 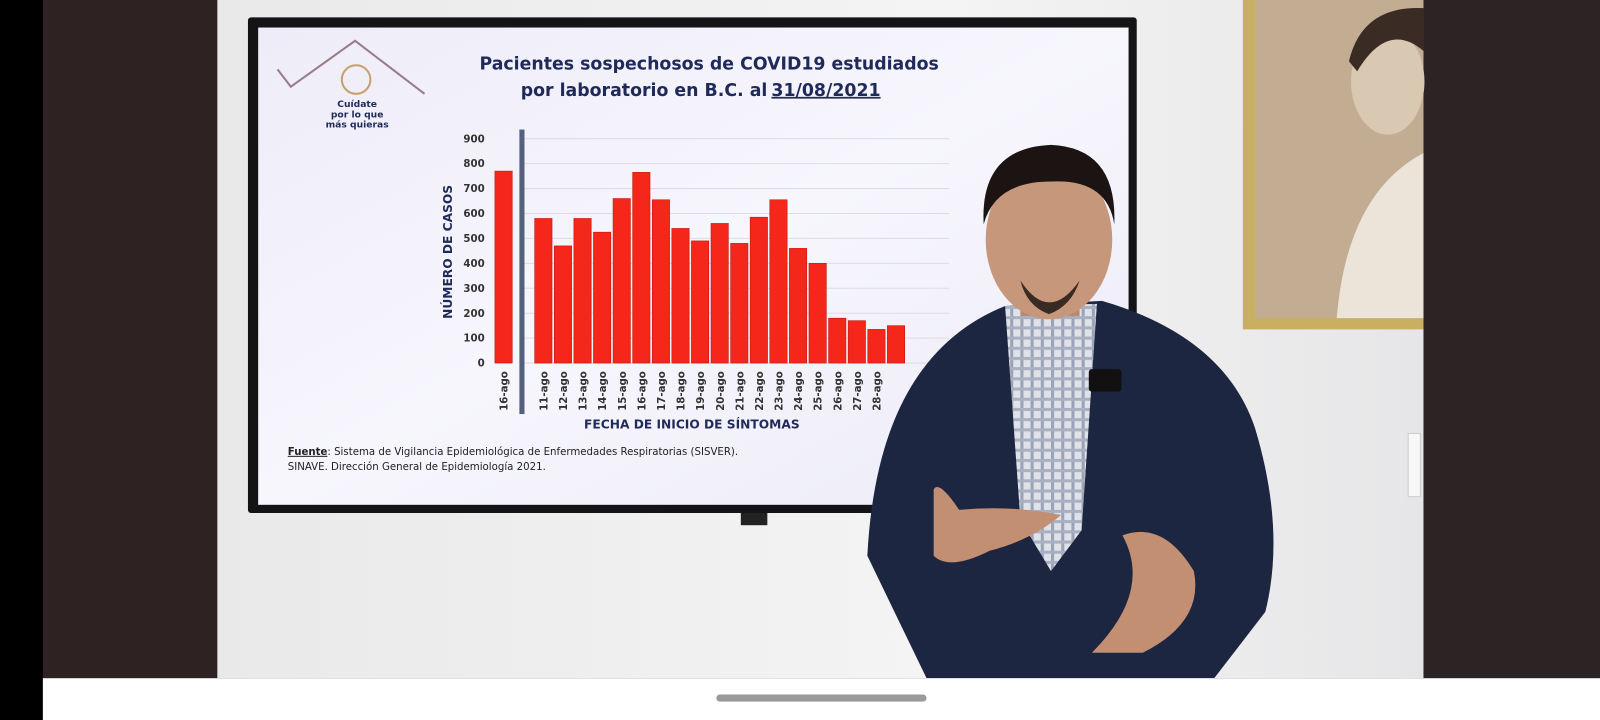 What do you see at coordinates (721, 391) in the screenshot?
I see `x-tick-label: 20-ago` at bounding box center [721, 391].